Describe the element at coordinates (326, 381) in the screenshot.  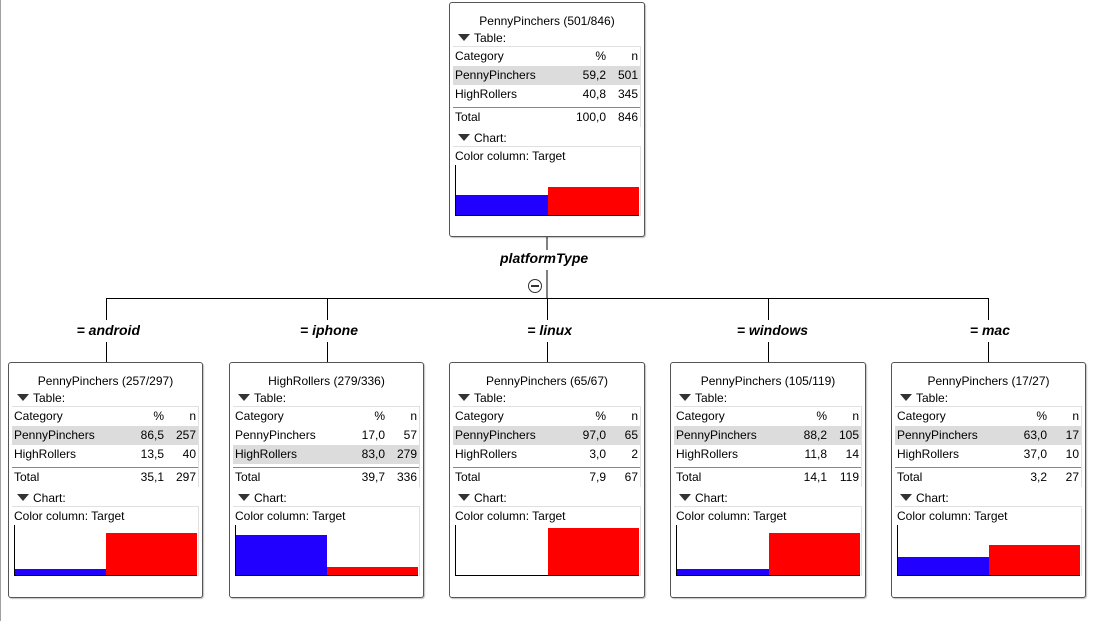
I see `node-title: HighRollers (279/336)` at that location.